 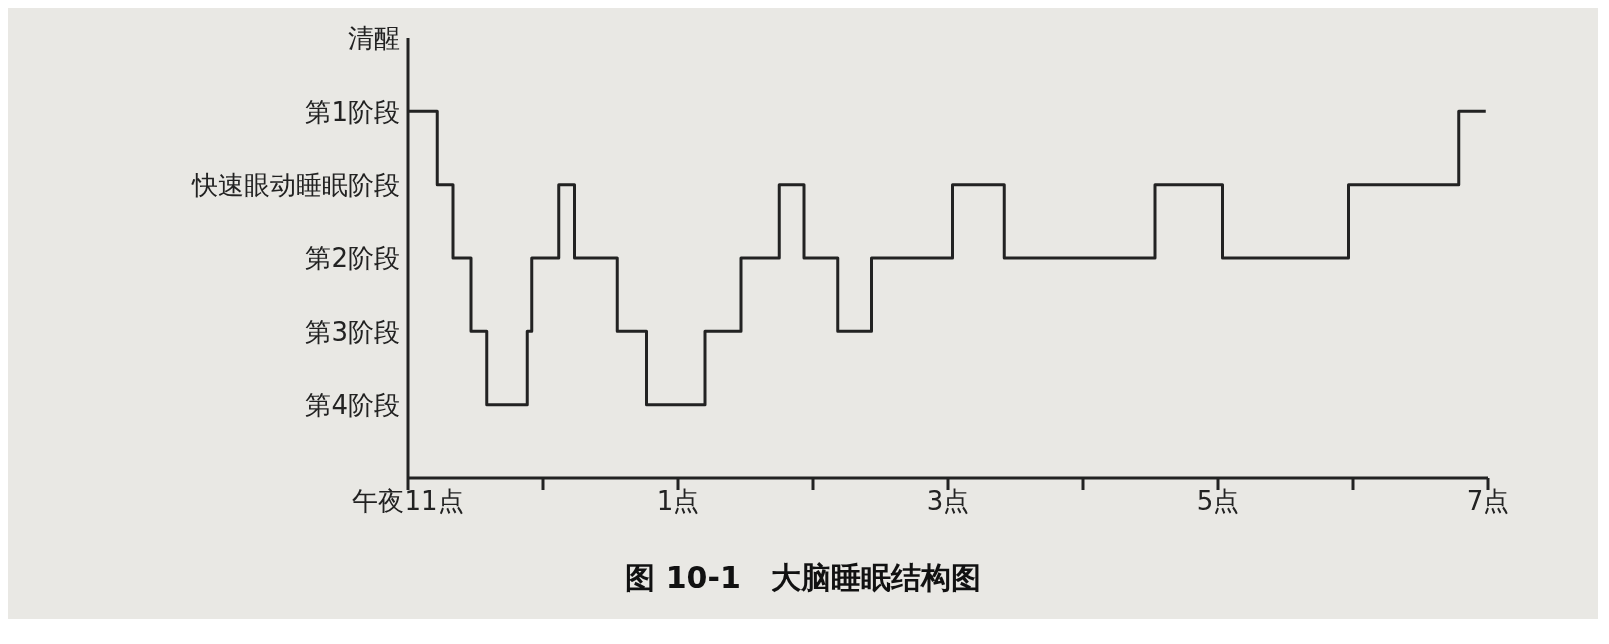 What do you see at coordinates (352, 404) in the screenshot?
I see `text: 第4阶段` at bounding box center [352, 404].